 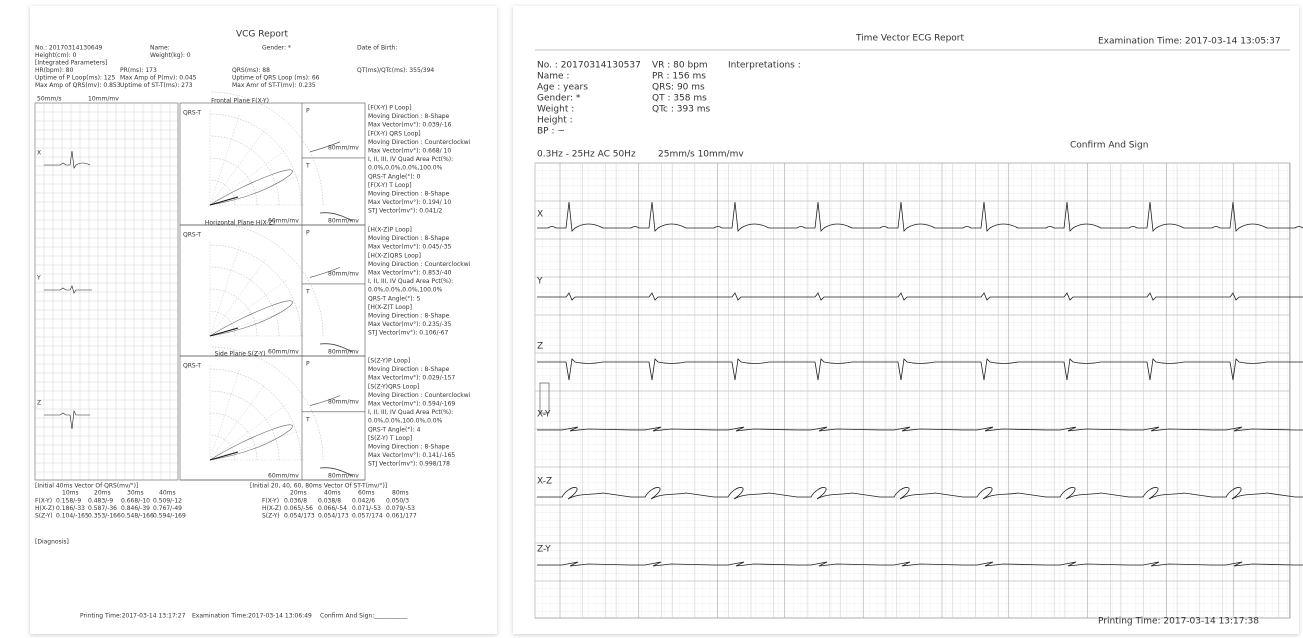 I want to click on label: 0.071/-53, so click(x=366, y=508).